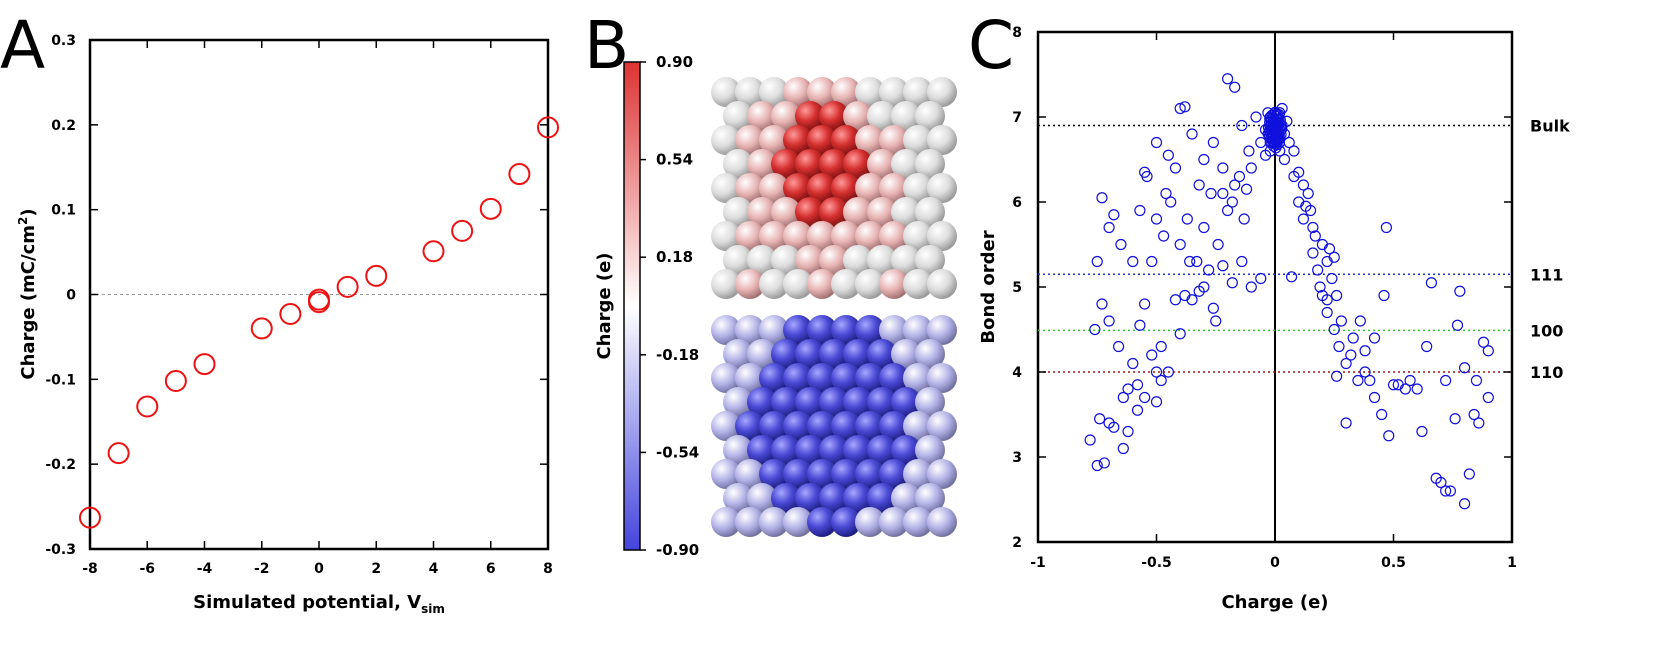 This screenshot has width=1654, height=649. Describe the element at coordinates (319, 604) in the screenshot. I see `panel-a-x-axis-label: Simulated potential, Vsim` at that location.